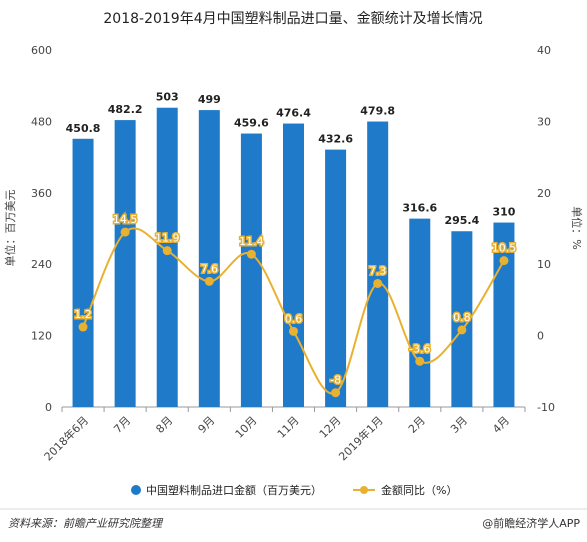  What do you see at coordinates (378, 270) in the screenshot?
I see `line-value-label: 7.3` at bounding box center [378, 270].